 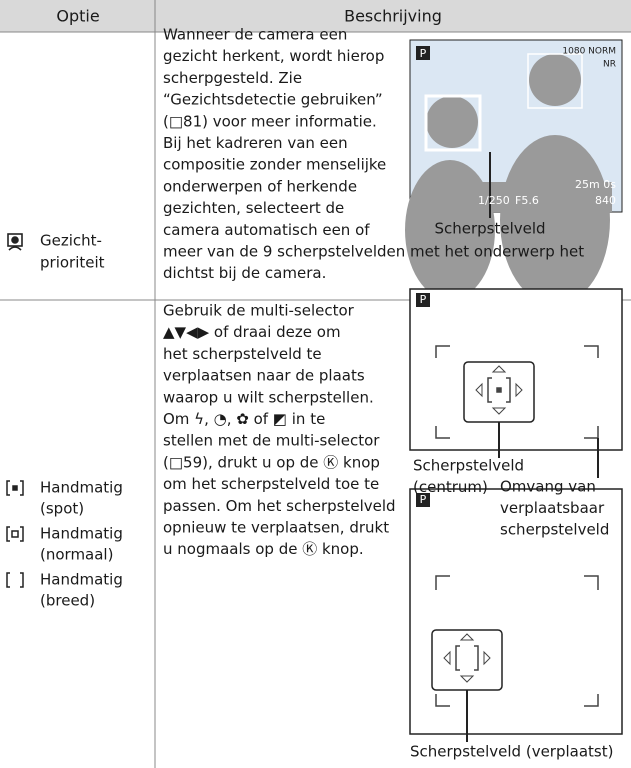 I want to click on caption: verplaatsbaar, so click(x=552, y=508).